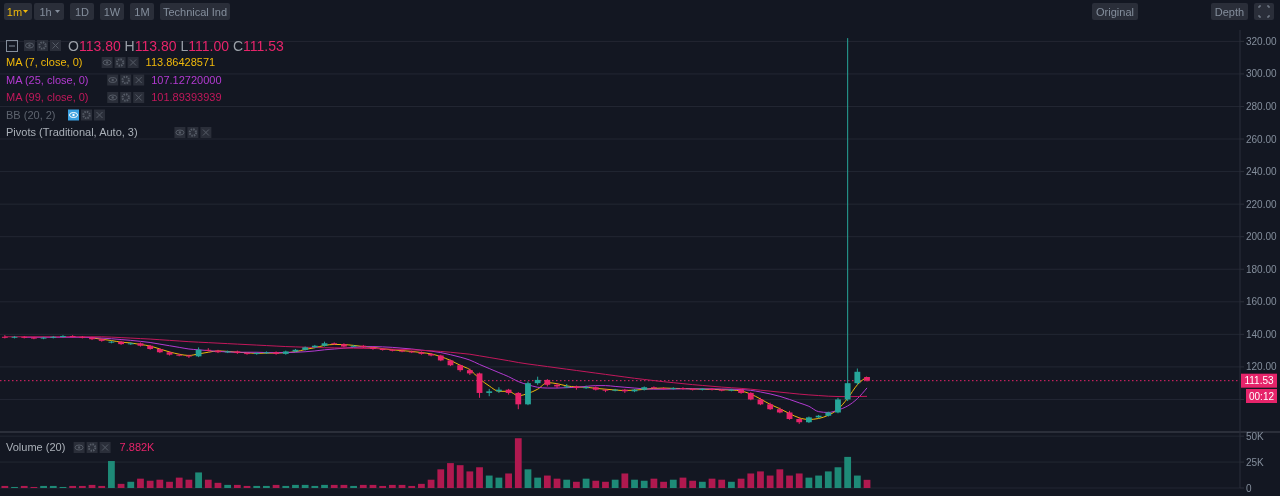 The image size is (1280, 496). What do you see at coordinates (72, 132) in the screenshot?
I see `annotation: Pivots (Traditional, Auto, 3)` at bounding box center [72, 132].